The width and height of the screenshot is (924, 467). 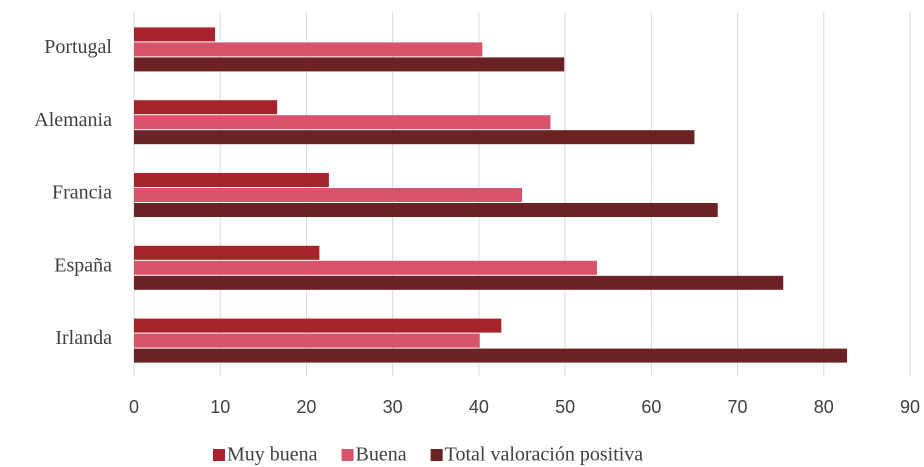 What do you see at coordinates (272, 455) in the screenshot?
I see `legend-label: Muy buena` at bounding box center [272, 455].